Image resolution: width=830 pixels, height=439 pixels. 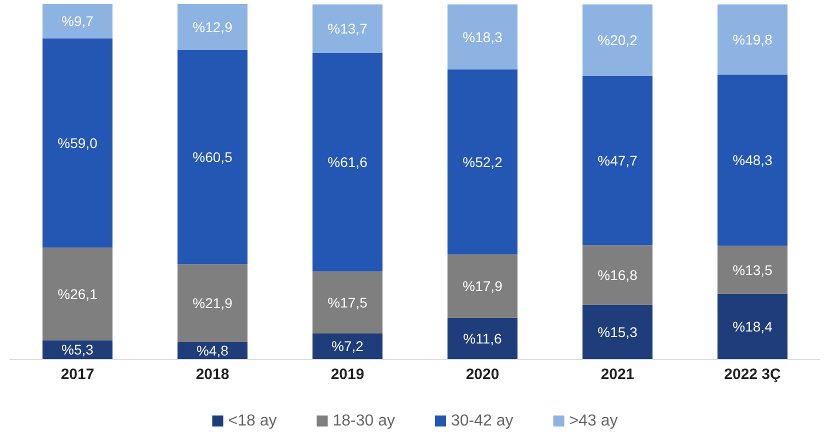 I want to click on data-label: %12,9, so click(x=212, y=26).